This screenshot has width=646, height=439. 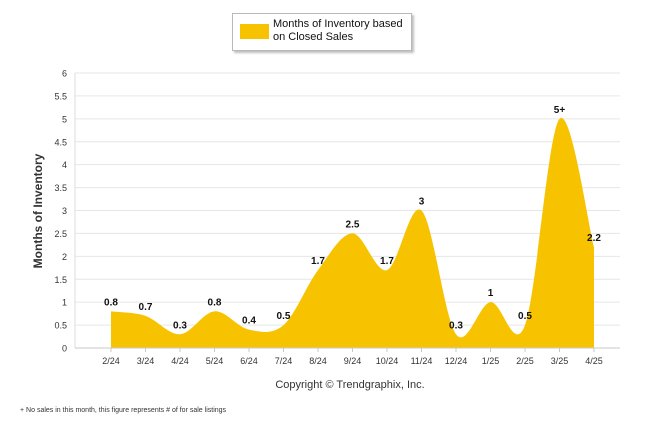 What do you see at coordinates (22, 410) in the screenshot?
I see `footnote-marker: +` at bounding box center [22, 410].